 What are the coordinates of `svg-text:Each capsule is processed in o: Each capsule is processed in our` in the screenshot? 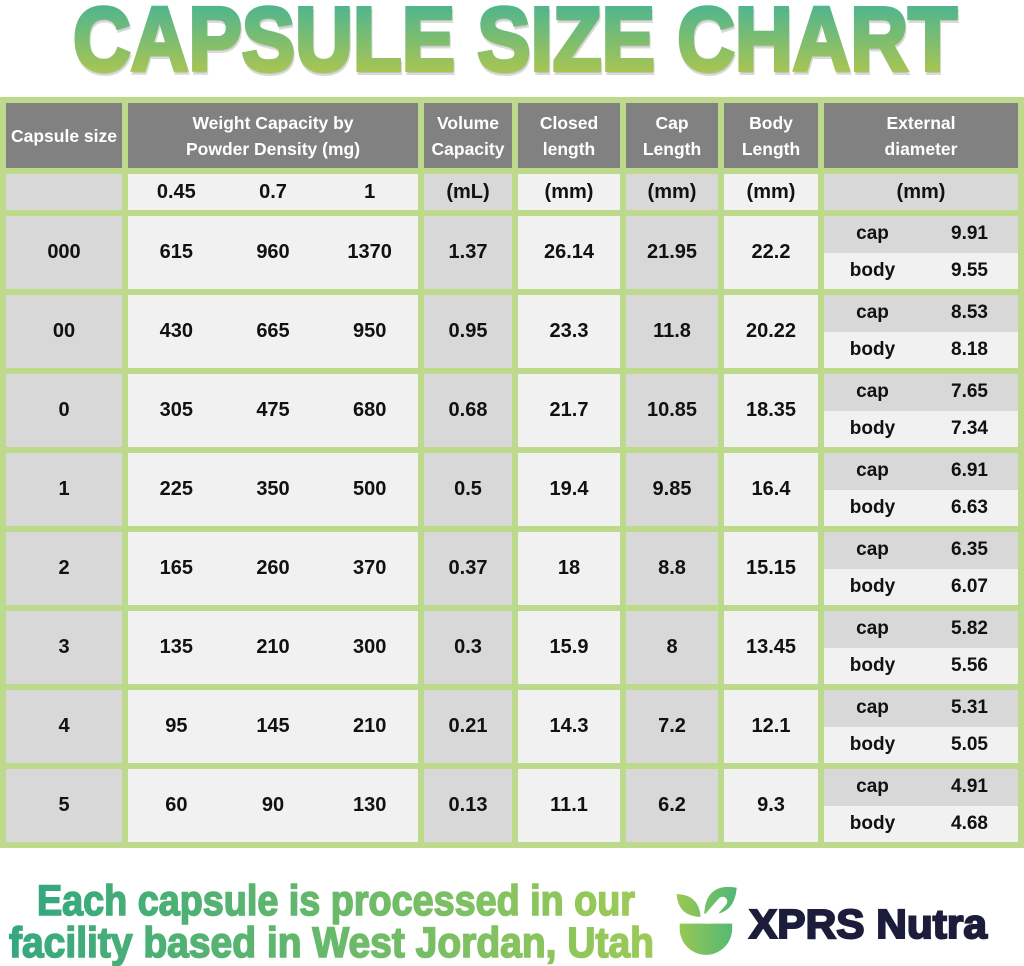 It's located at (336, 901).